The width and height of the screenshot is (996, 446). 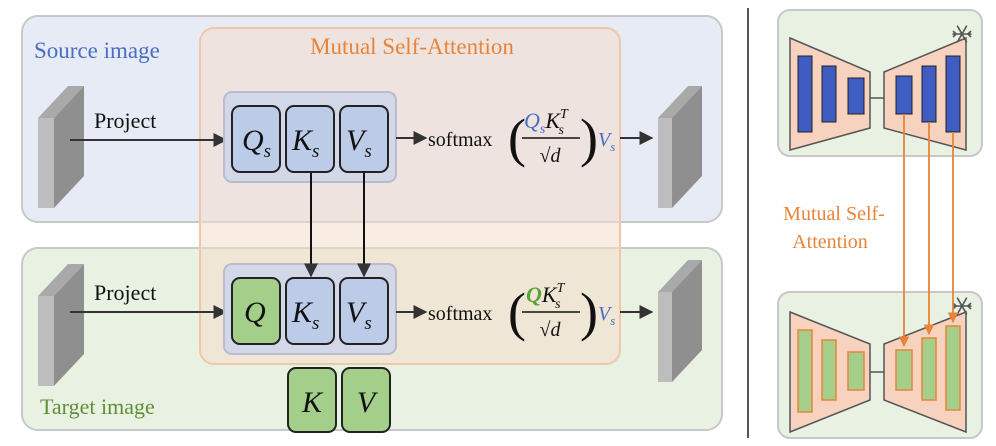 What do you see at coordinates (589, 312) in the screenshot?
I see `target-right-paren: )` at bounding box center [589, 312].